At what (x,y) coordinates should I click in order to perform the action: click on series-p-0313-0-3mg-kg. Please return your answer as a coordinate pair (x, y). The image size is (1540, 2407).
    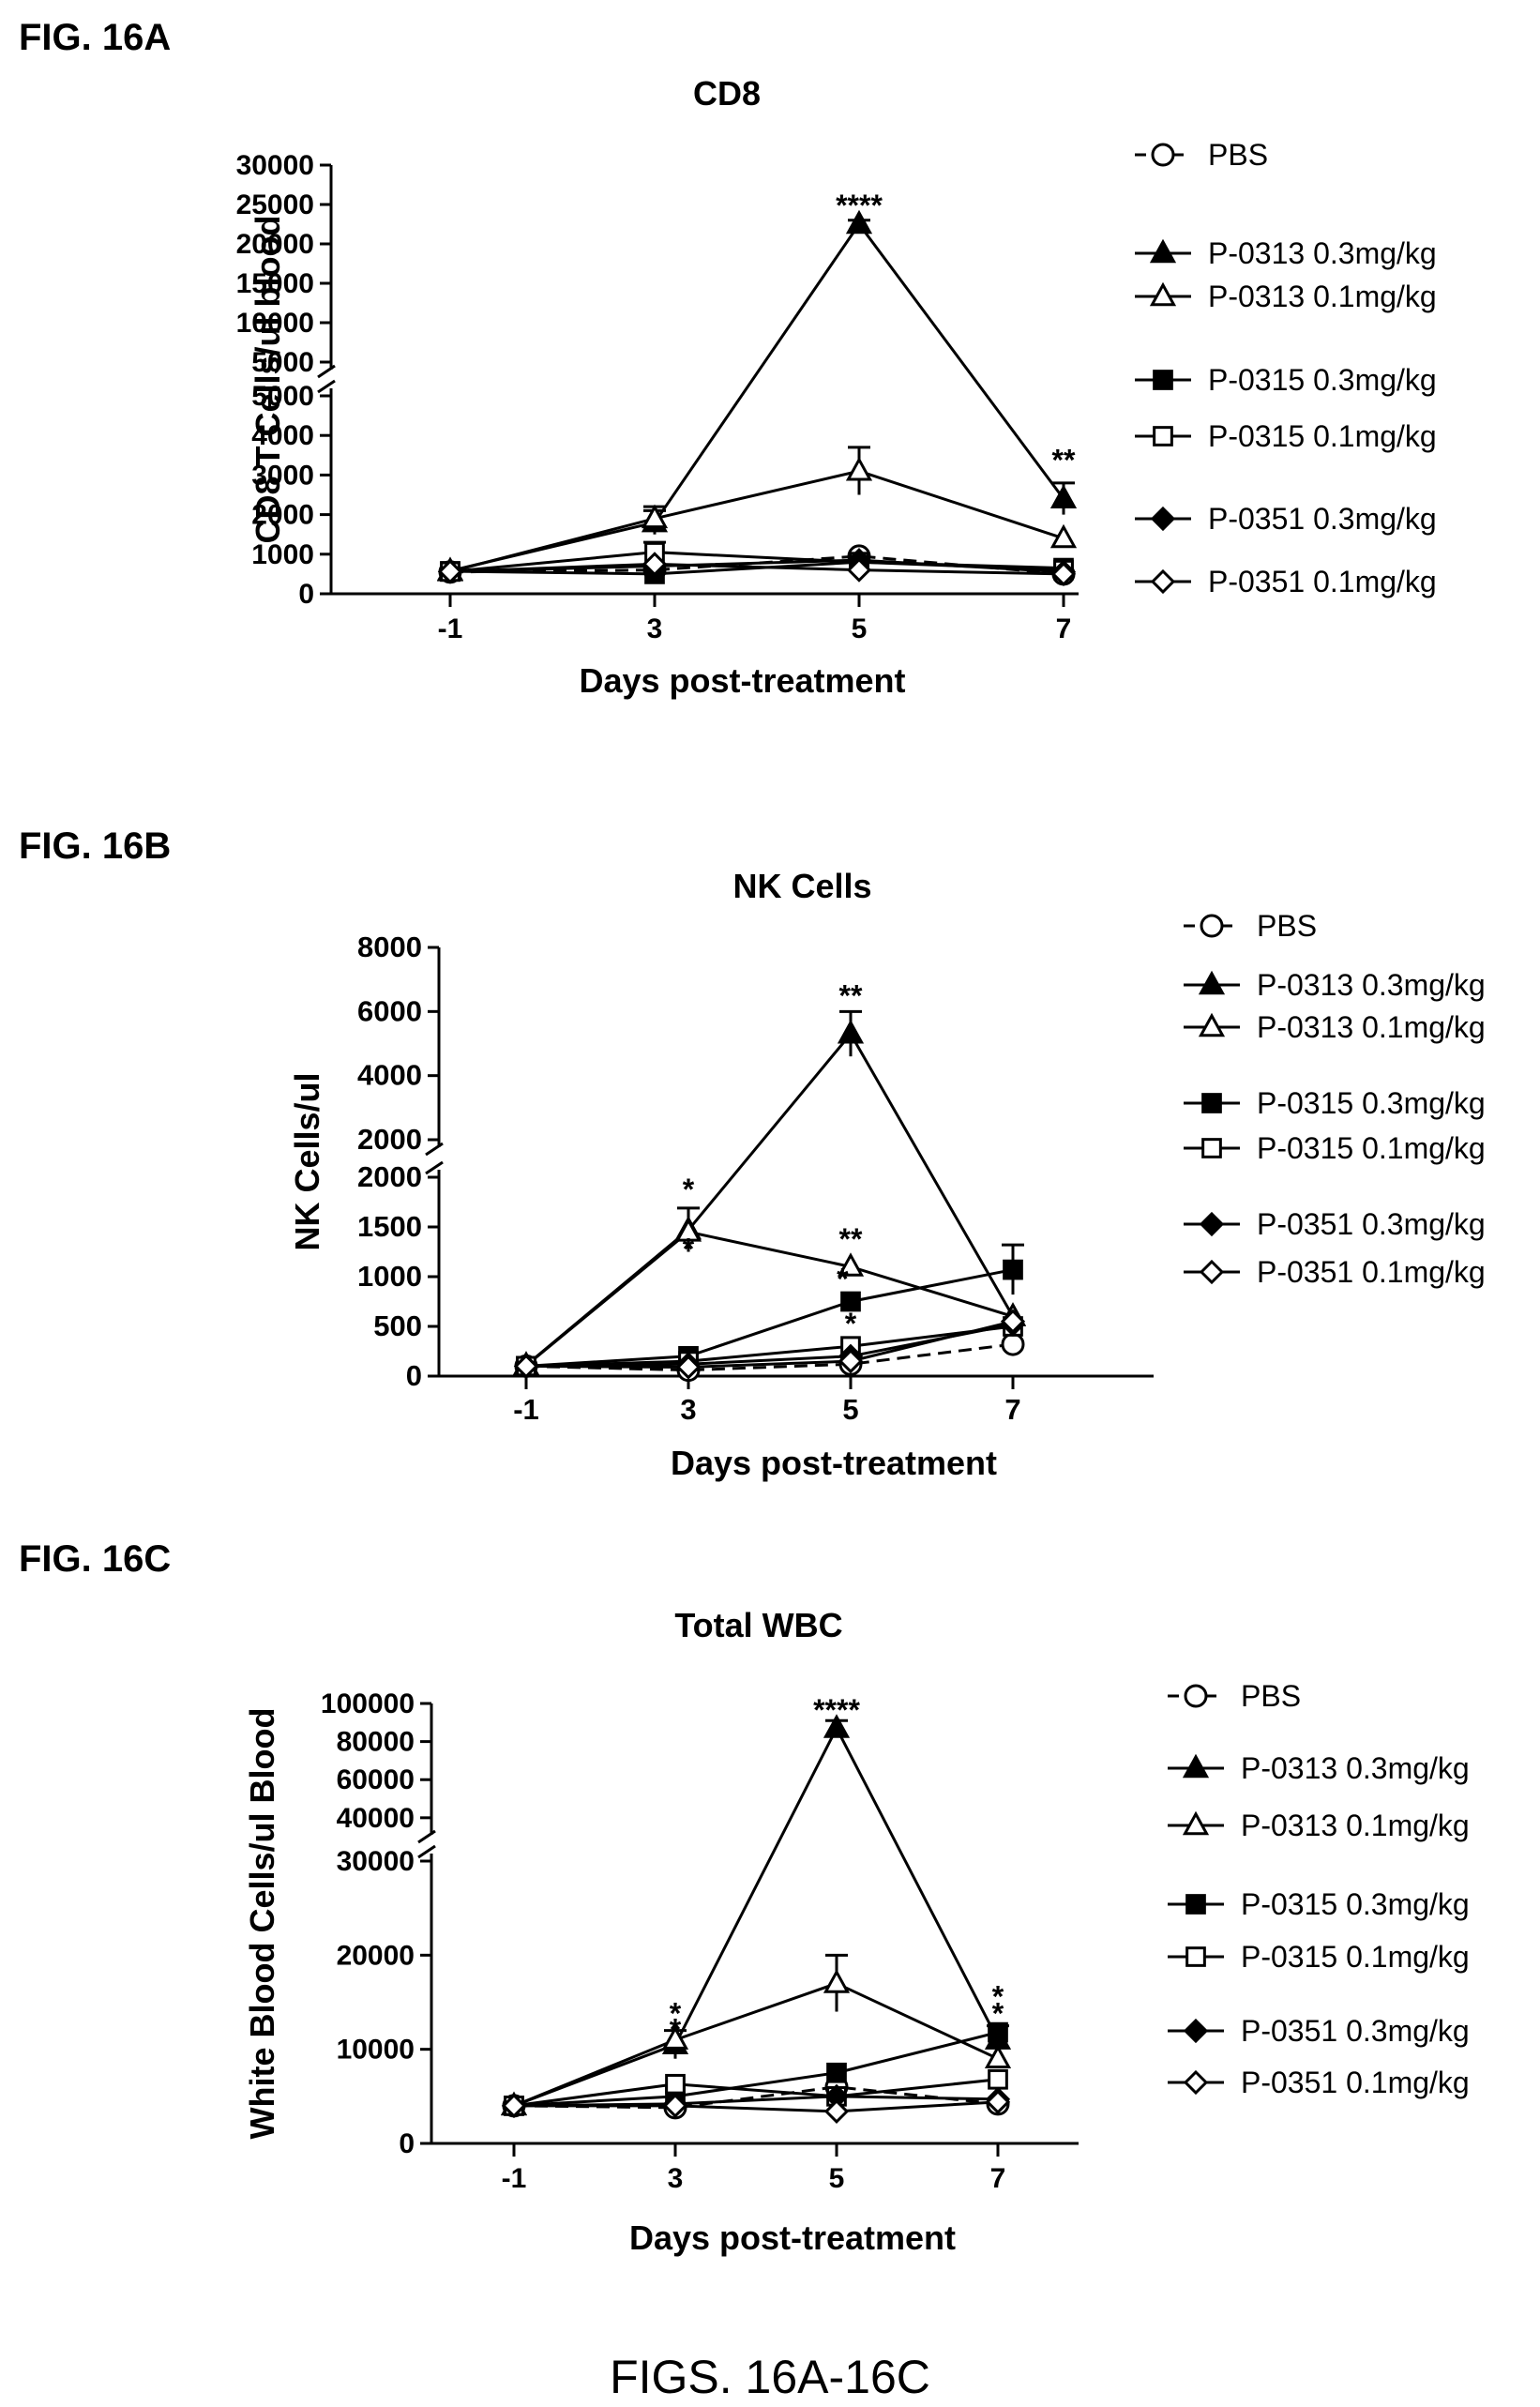
    Looking at the image, I should click on (757, 395).